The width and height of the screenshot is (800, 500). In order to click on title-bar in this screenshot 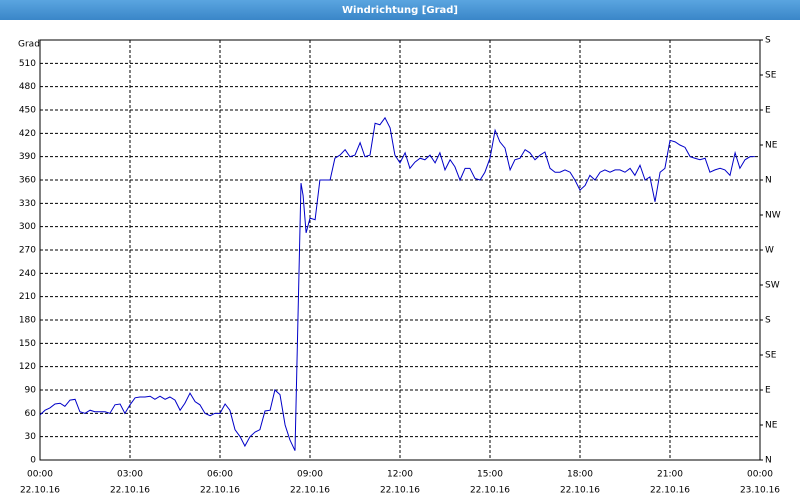, I will do `click(400, 10)`.